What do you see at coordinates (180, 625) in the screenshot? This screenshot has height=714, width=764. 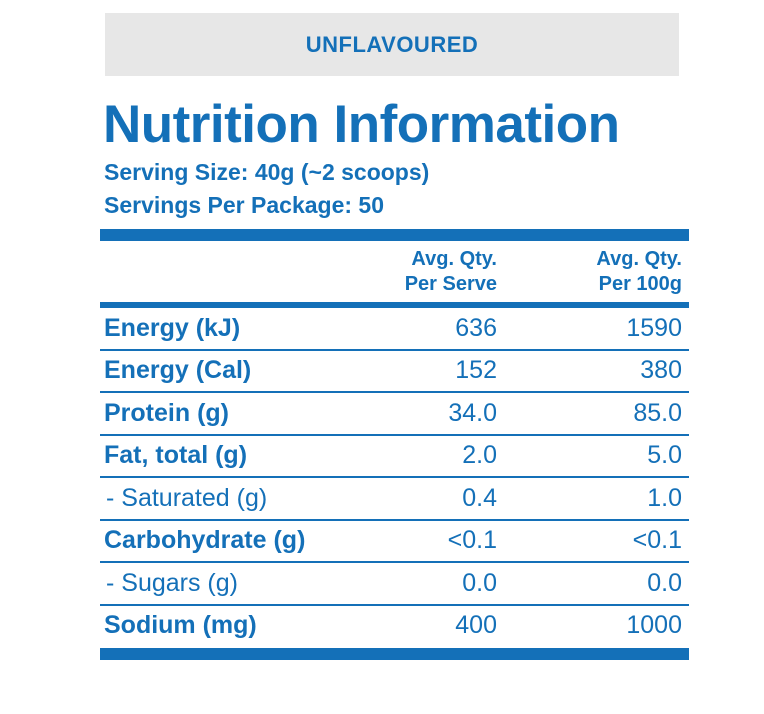 I see `row-label: Sodium (mg)` at bounding box center [180, 625].